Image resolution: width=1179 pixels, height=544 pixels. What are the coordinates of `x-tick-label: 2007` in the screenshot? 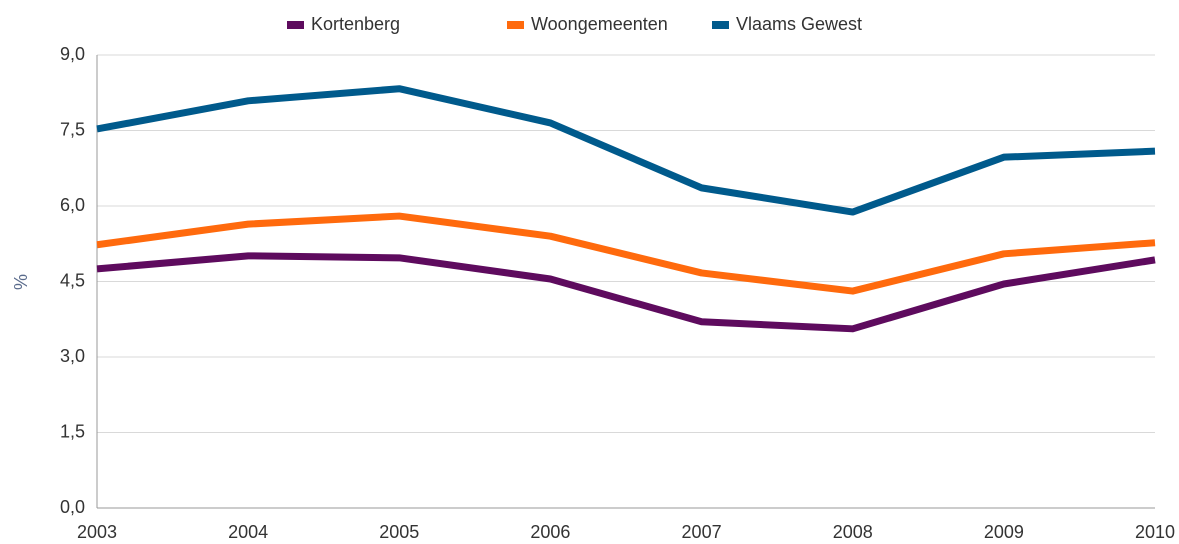 It's located at (702, 532).